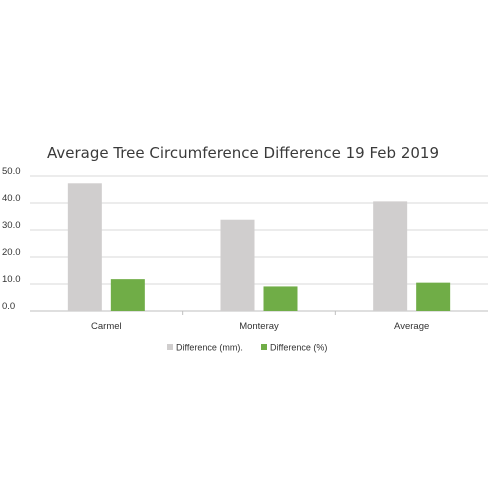  Describe the element at coordinates (11, 279) in the screenshot. I see `y-tick-label: 10.0` at that location.